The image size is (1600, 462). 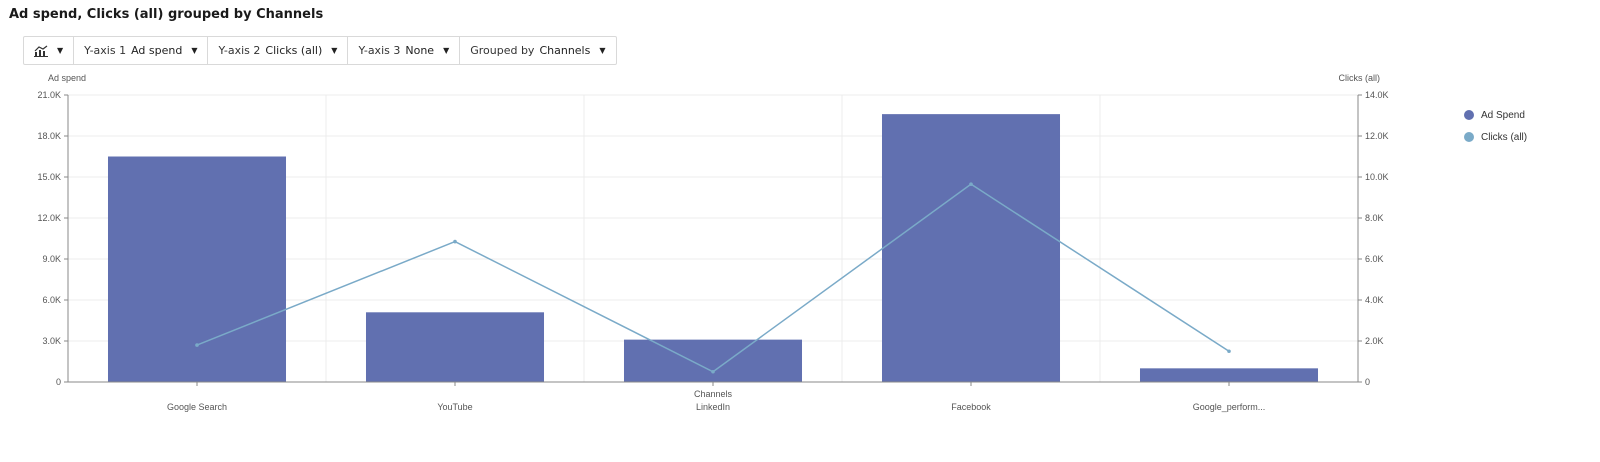 What do you see at coordinates (971, 407) in the screenshot?
I see `x-axis-tick-label: Facebook` at bounding box center [971, 407].